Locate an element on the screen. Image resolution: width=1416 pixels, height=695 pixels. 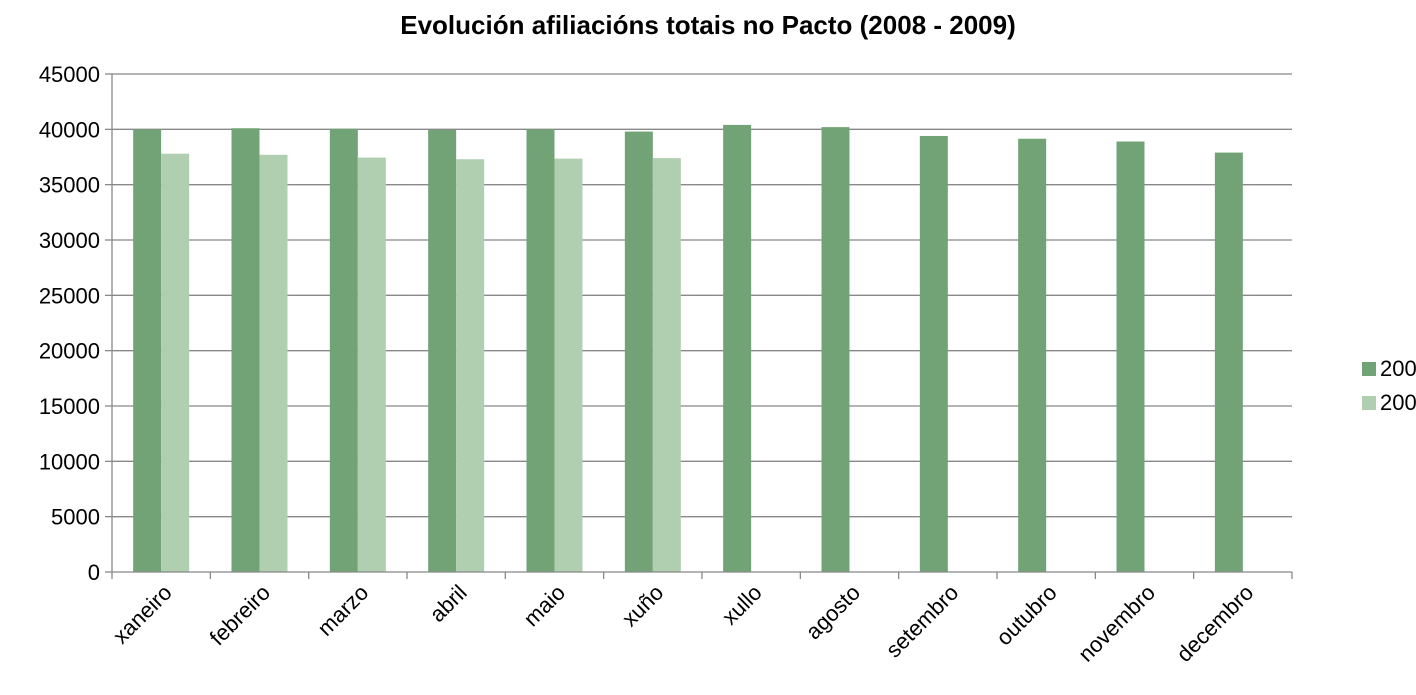
y-tick-label: 0 is located at coordinates (94, 572).